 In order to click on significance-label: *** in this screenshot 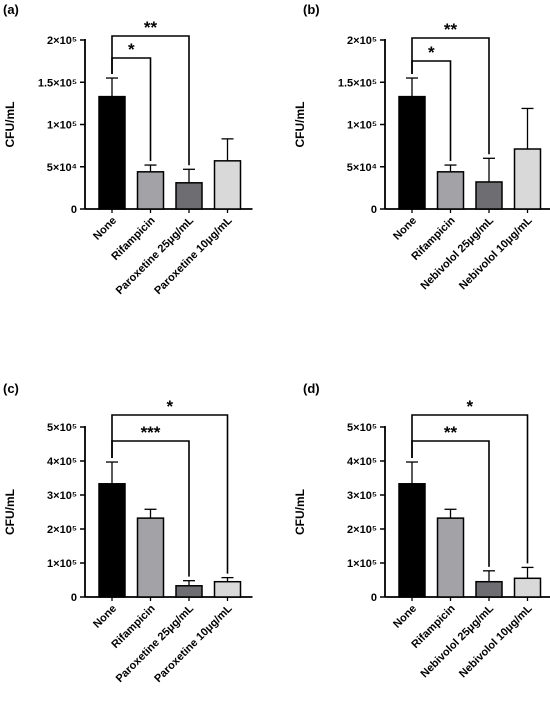, I will do `click(151, 432)`.